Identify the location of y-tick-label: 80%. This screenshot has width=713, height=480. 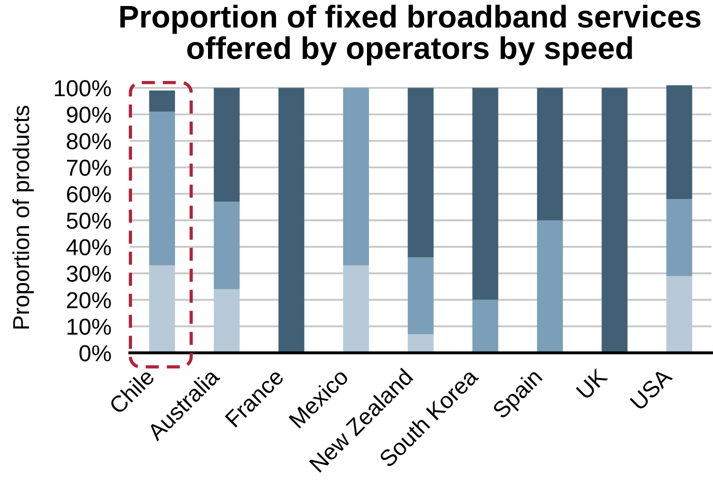
(88, 141).